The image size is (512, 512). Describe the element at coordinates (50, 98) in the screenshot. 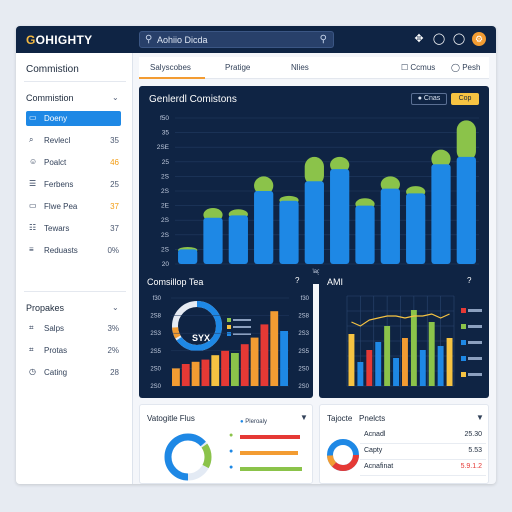

I see `sidebar-group-label: Commistion` at that location.